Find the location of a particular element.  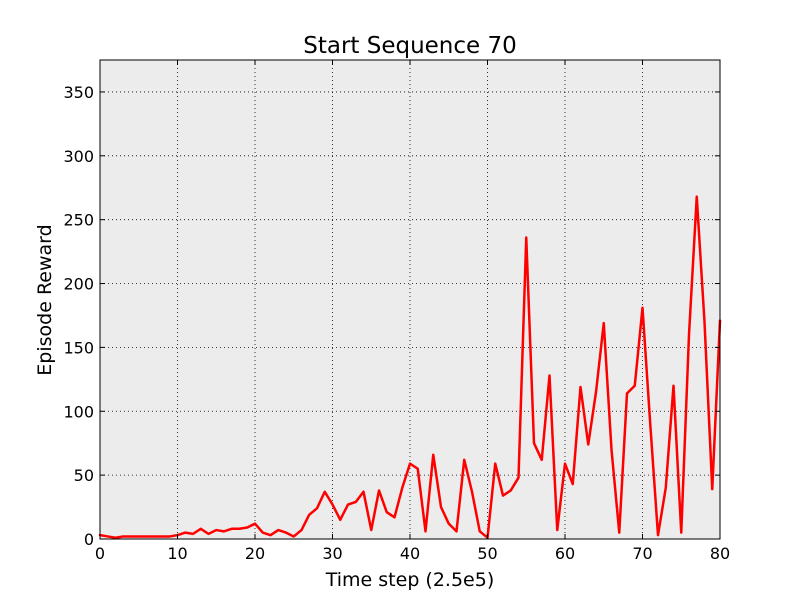

y-tick-label: 300 is located at coordinates (78, 156).